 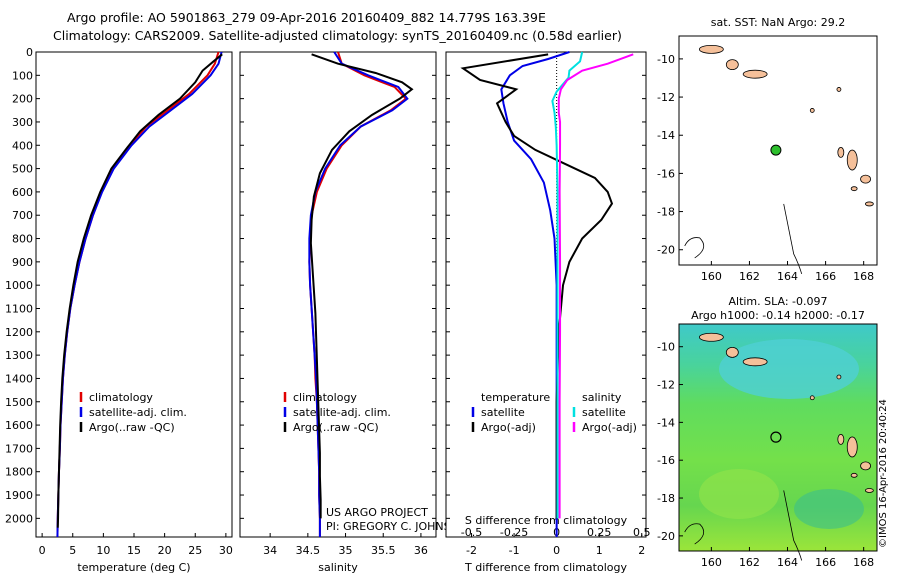 What do you see at coordinates (778, 22) in the screenshot?
I see `sst-title: sat. SST: NaN Argo: 29.2` at bounding box center [778, 22].